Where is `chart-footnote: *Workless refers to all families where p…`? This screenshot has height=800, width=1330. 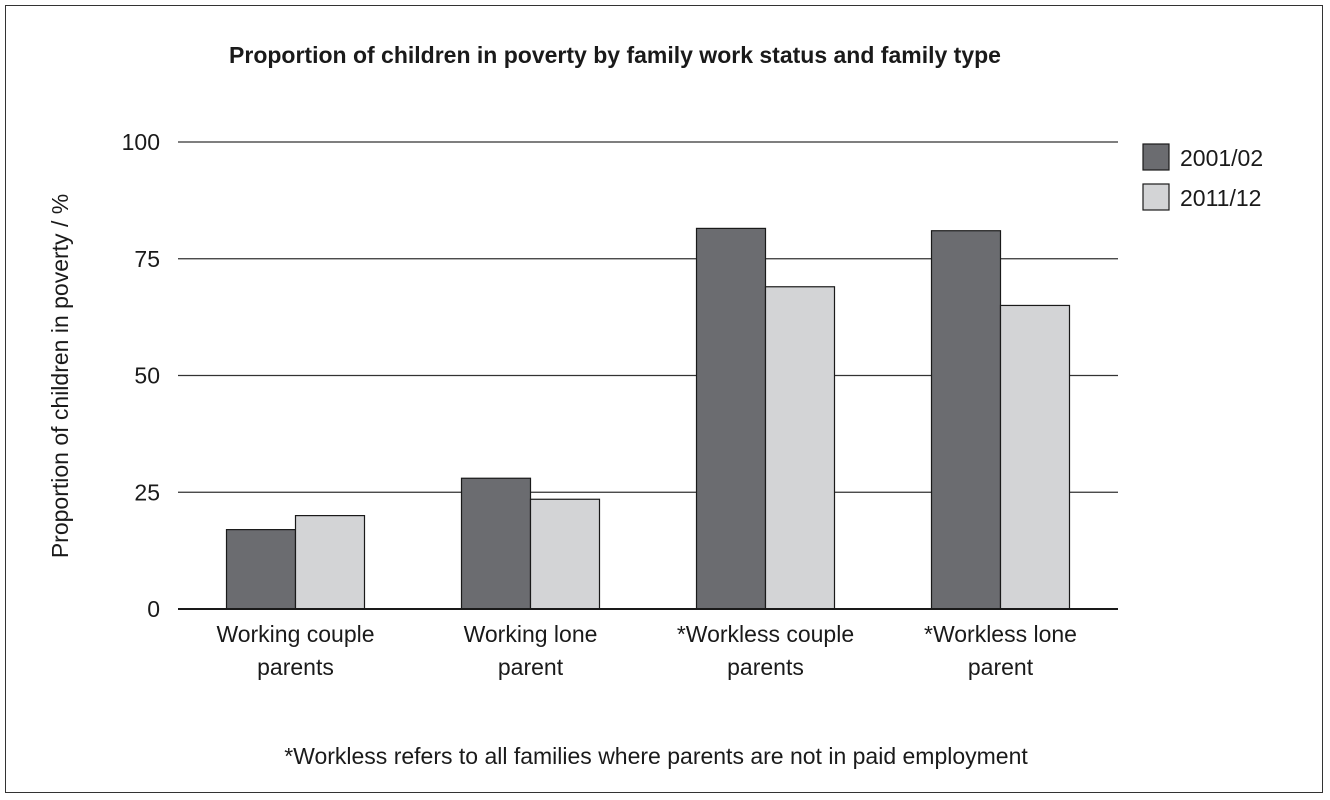
chart-footnote: *Workless refers to all families where p… is located at coordinates (656, 756).